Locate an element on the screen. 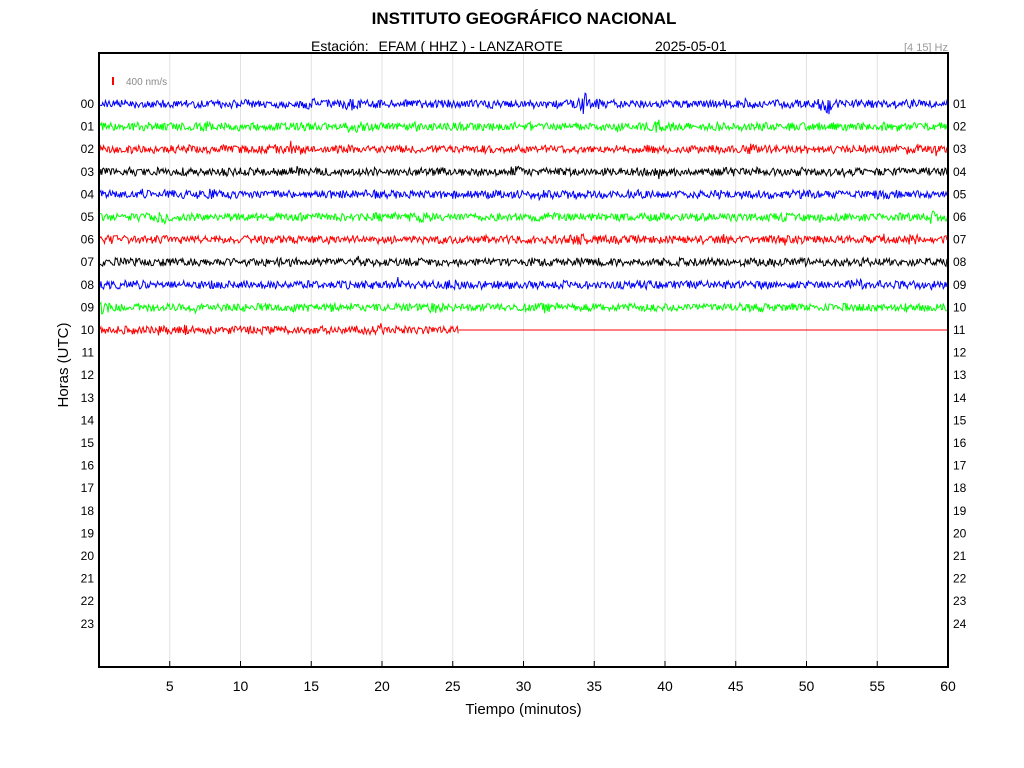  right-hour-label: 01 is located at coordinates (960, 104).